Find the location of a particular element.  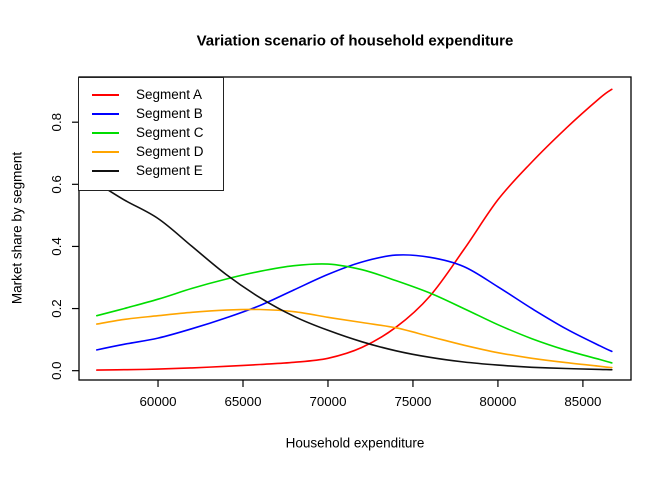

legend-item: Segment B is located at coordinates (151, 113).